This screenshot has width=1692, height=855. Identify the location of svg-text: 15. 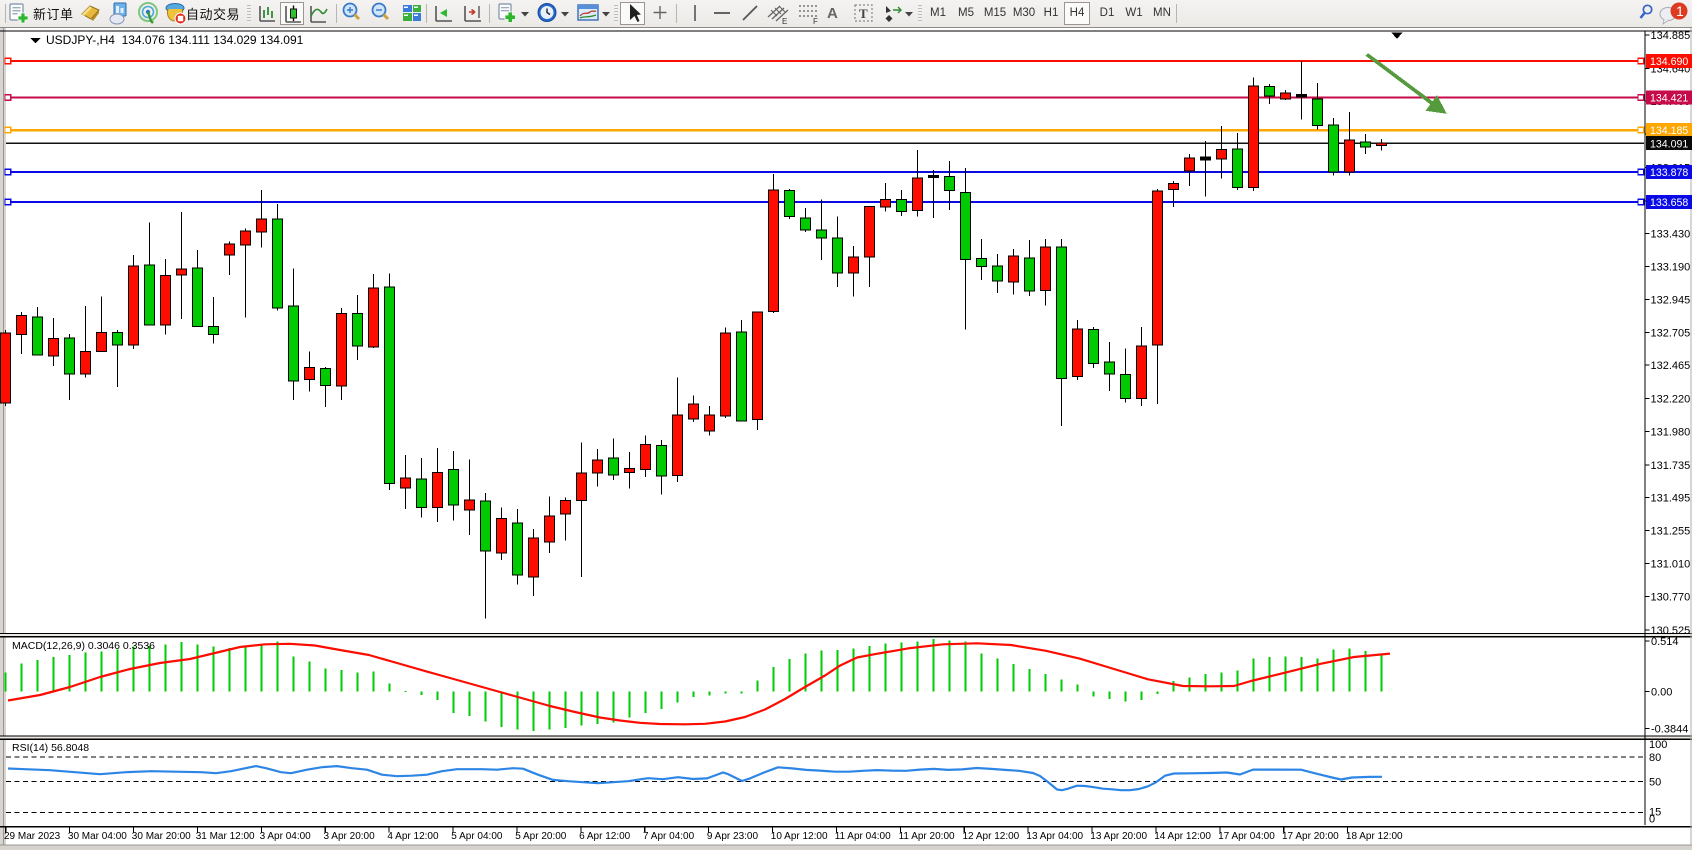
(1655, 813).